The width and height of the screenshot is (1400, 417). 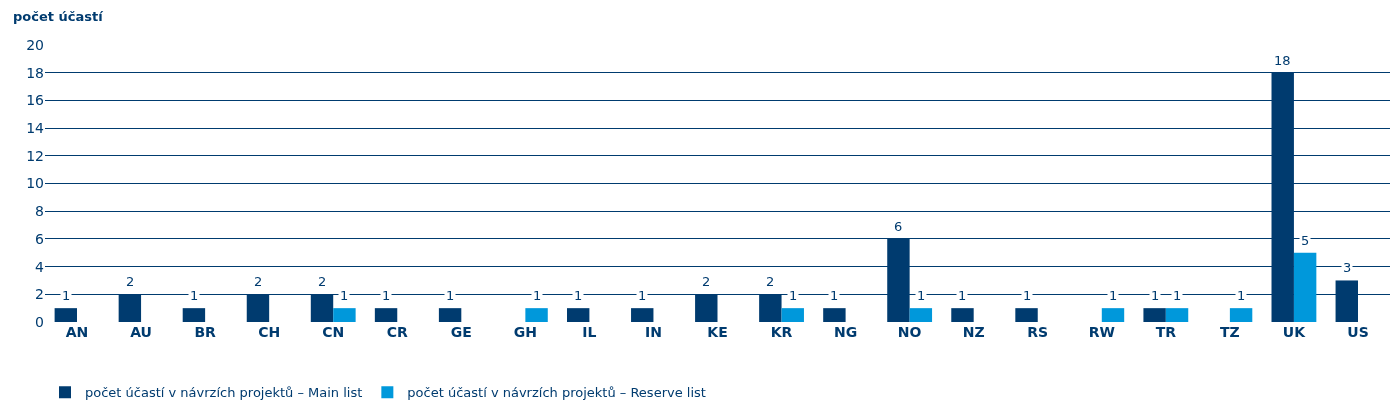 What do you see at coordinates (1101, 332) in the screenshot?
I see `x-tick-label: RW` at bounding box center [1101, 332].